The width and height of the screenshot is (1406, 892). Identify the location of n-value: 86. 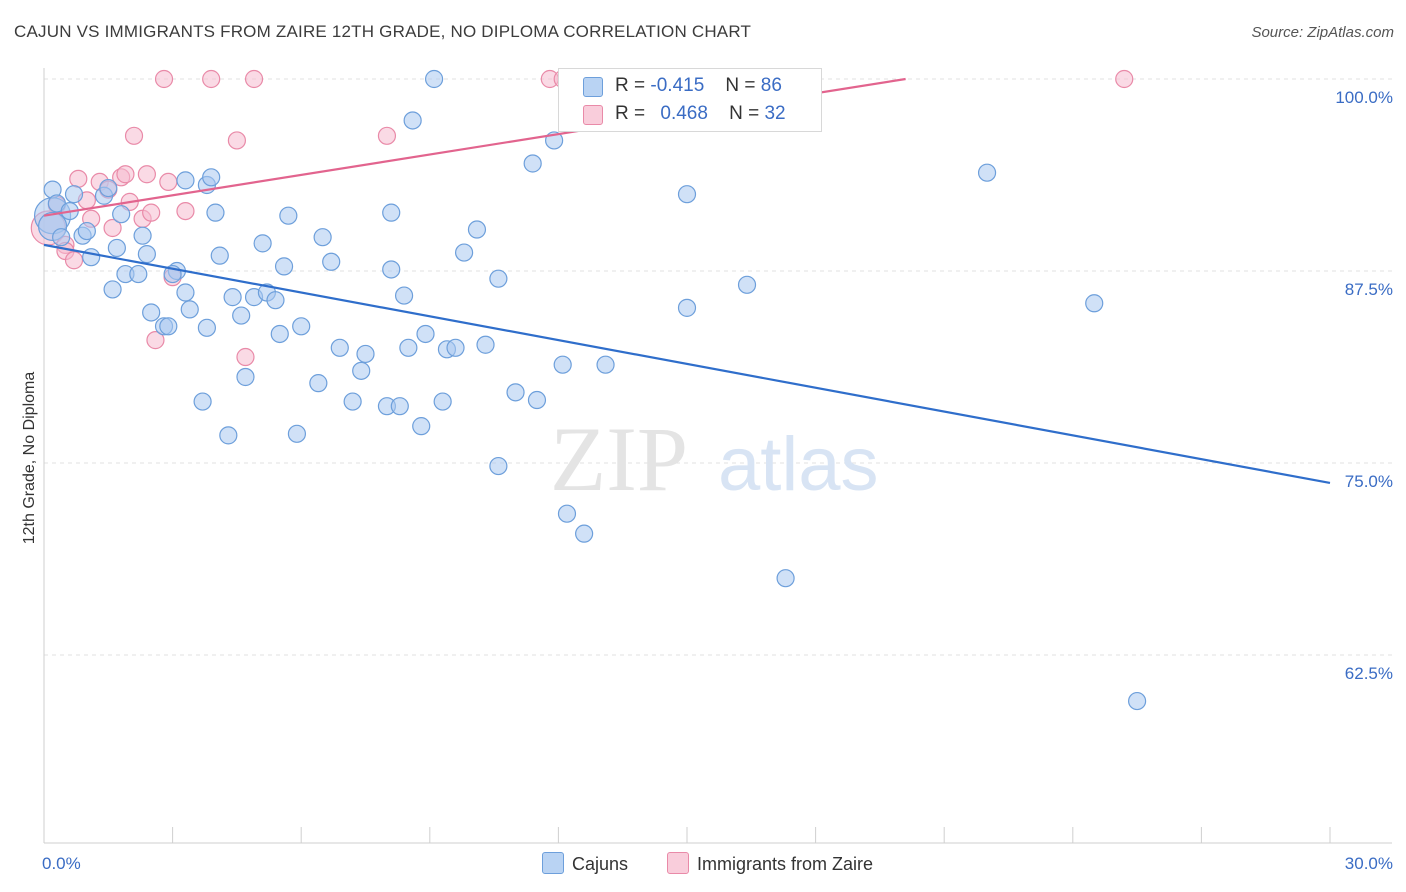
(771, 85).